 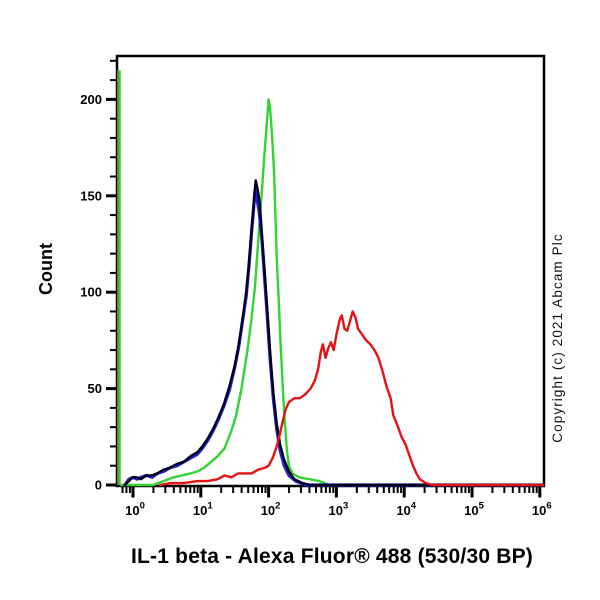 What do you see at coordinates (339, 510) in the screenshot?
I see `x-tick-label: 10³` at bounding box center [339, 510].